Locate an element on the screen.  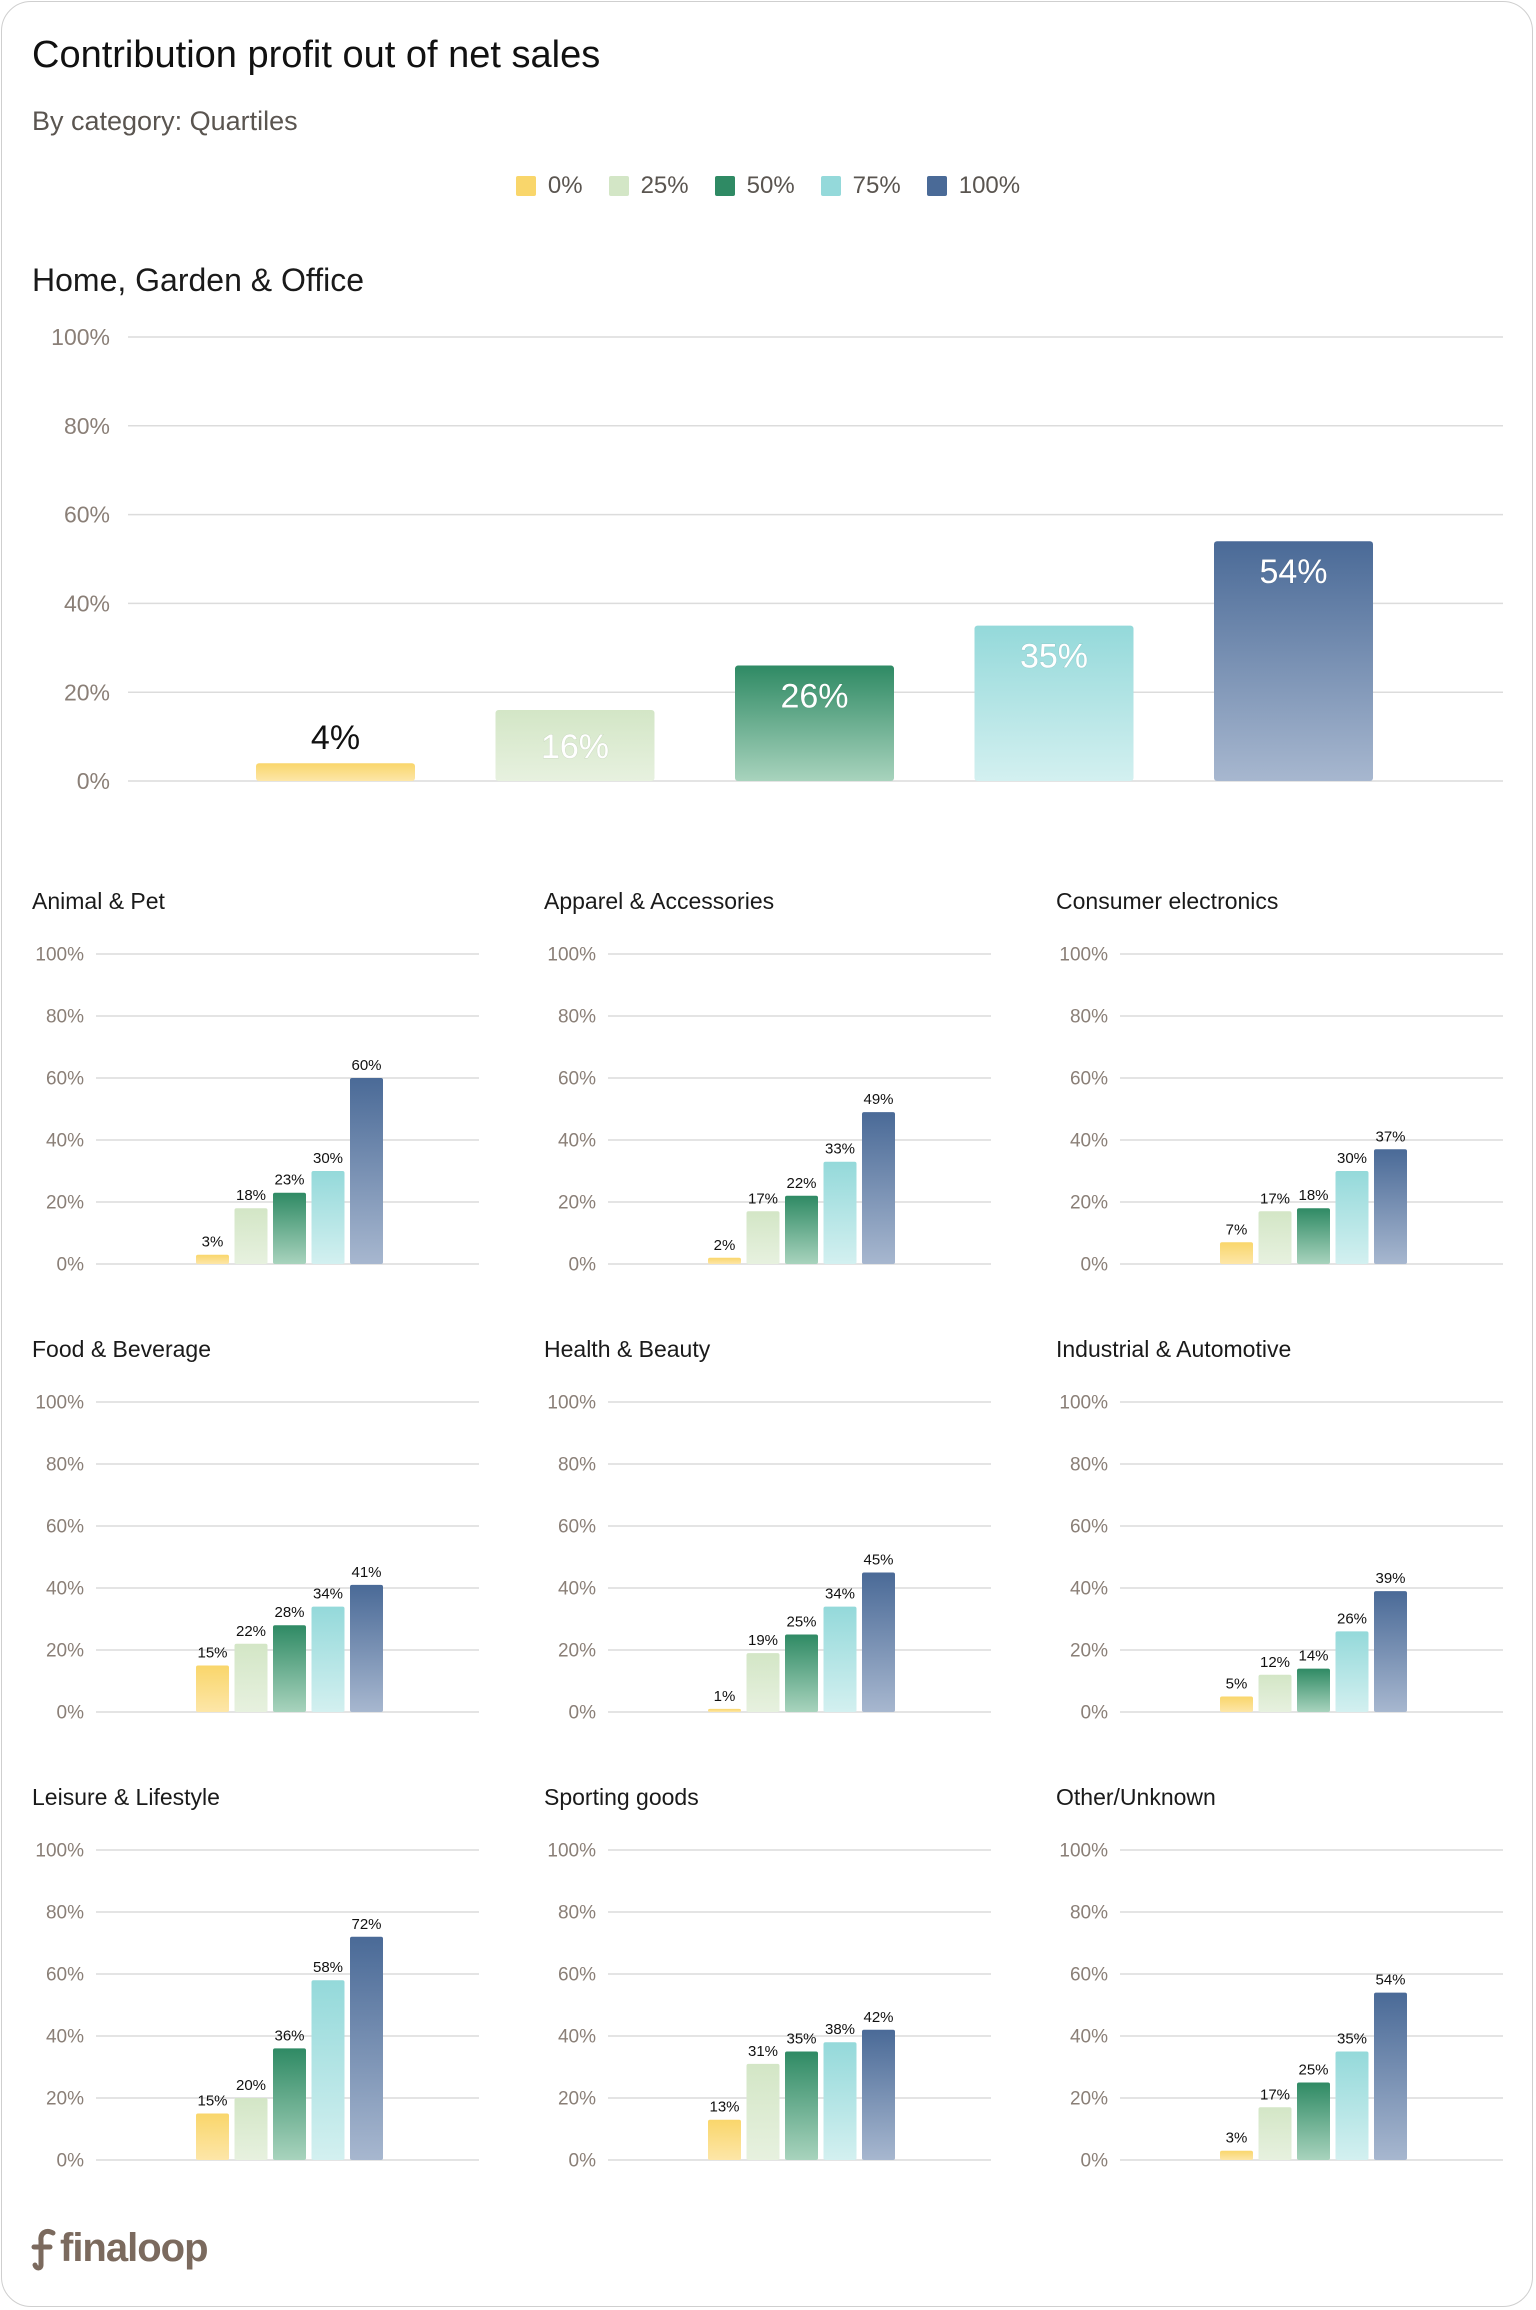
legend-label: 50% is located at coordinates (770, 185).